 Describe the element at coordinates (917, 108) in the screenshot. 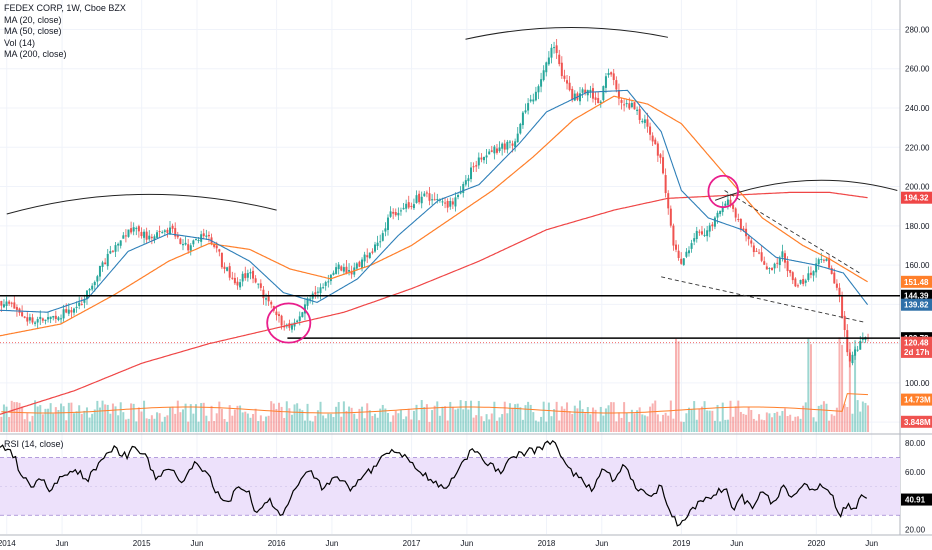

I see `price-tick-label: 240.00` at that location.